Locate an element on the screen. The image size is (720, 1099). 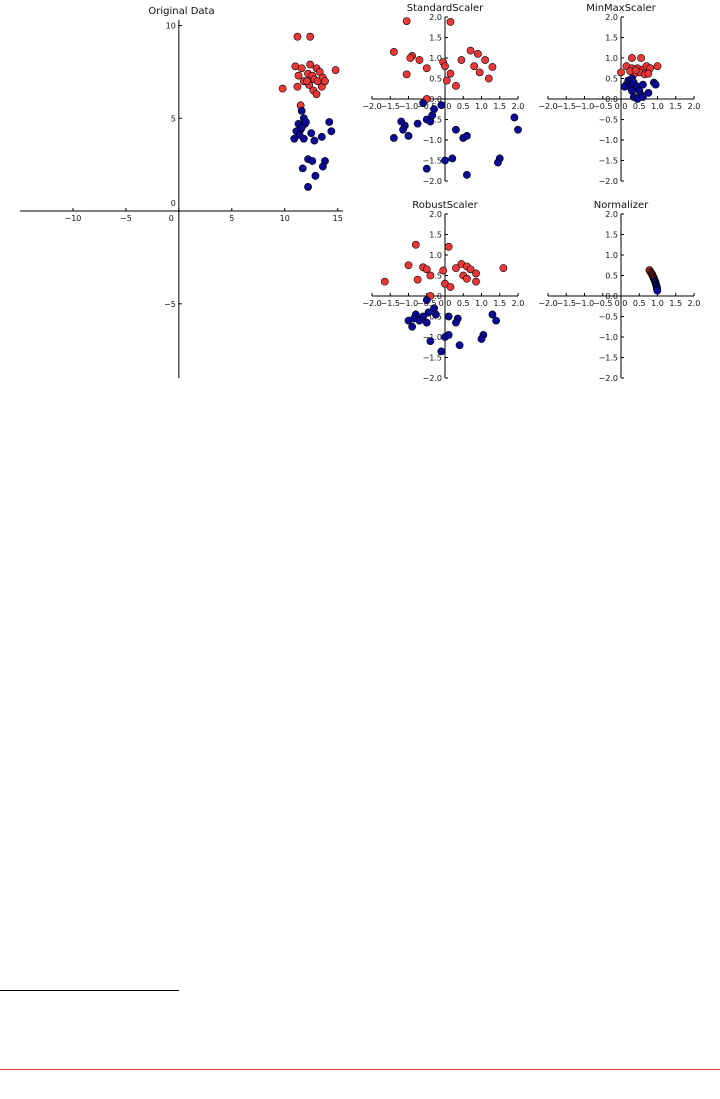
x-tick-label: −10 is located at coordinates (73, 218).